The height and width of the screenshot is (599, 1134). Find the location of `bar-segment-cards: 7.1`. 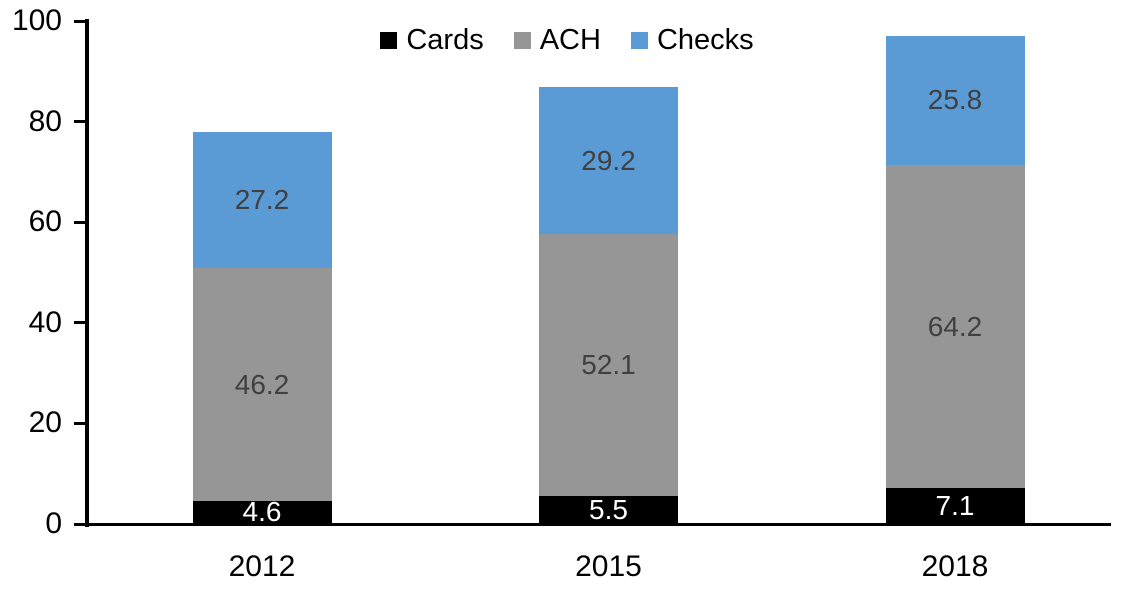

bar-segment-cards: 7.1 is located at coordinates (955, 506).